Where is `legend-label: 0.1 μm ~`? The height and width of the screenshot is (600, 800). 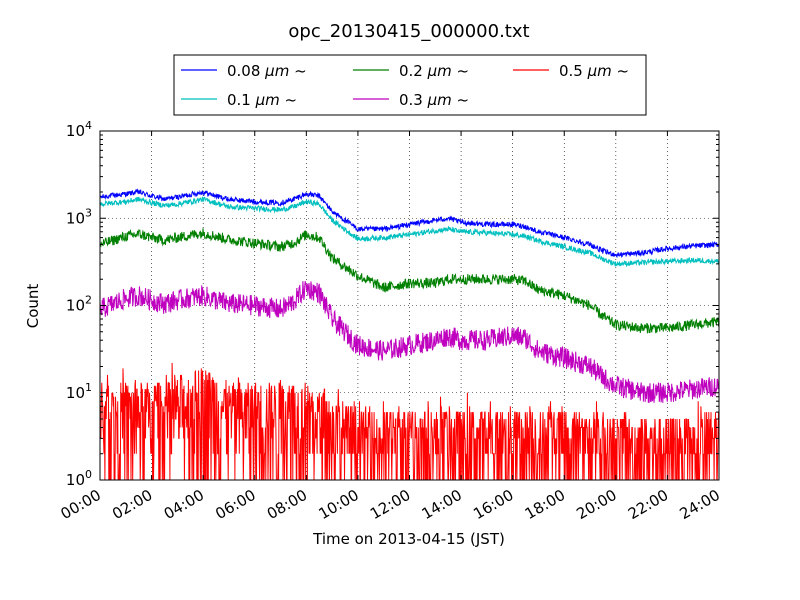 legend-label: 0.1 μm ~ is located at coordinates (262, 100).